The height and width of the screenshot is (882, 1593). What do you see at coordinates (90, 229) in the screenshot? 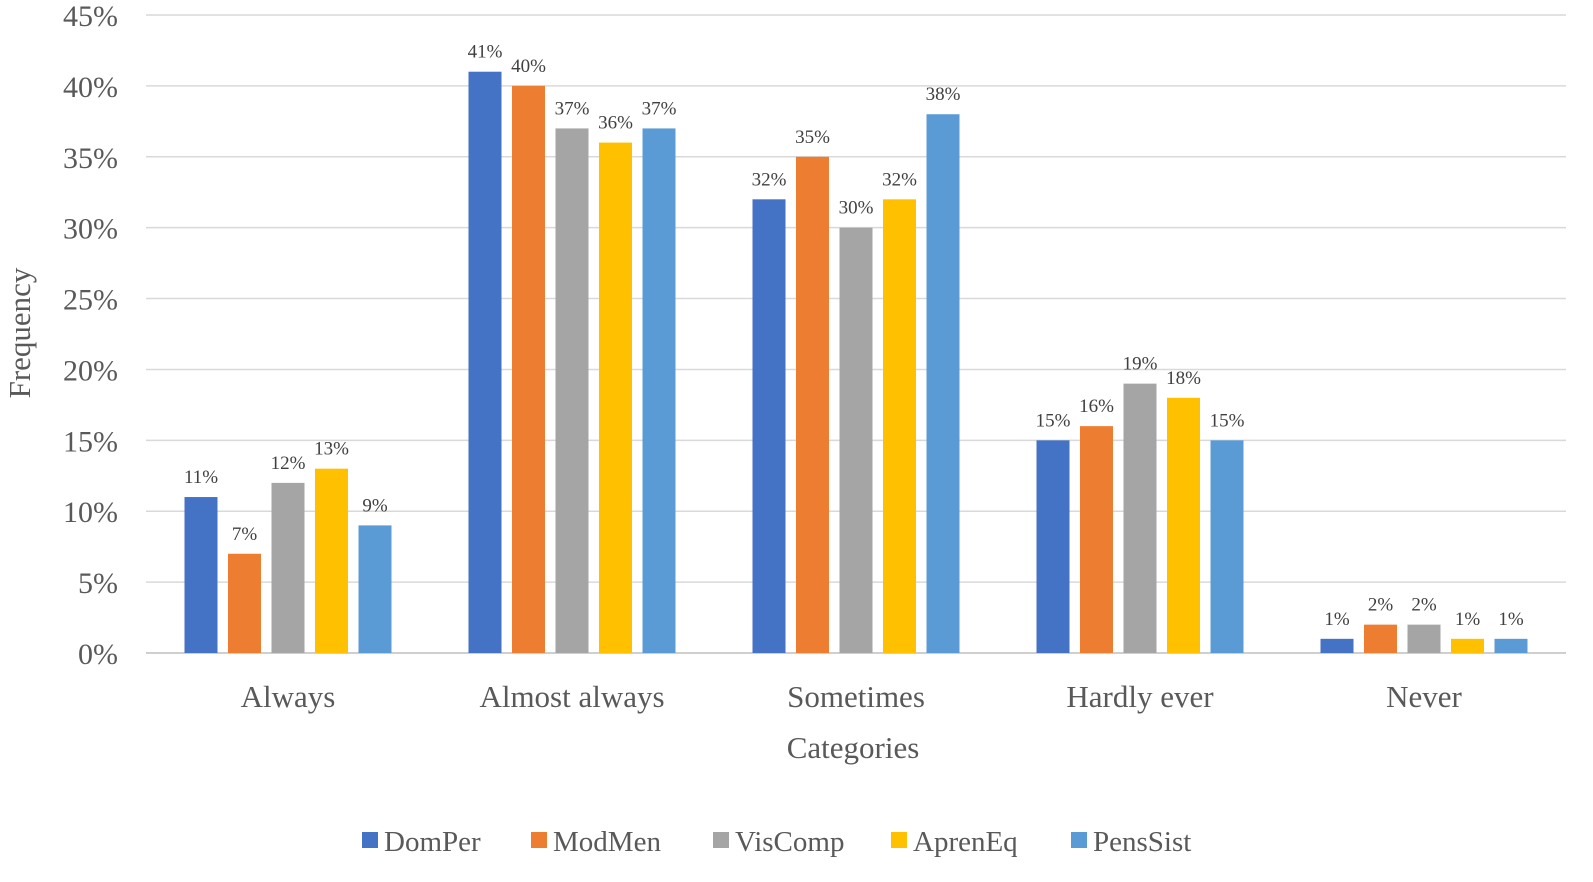
I see `y-tick-label: 30%` at bounding box center [90, 229].